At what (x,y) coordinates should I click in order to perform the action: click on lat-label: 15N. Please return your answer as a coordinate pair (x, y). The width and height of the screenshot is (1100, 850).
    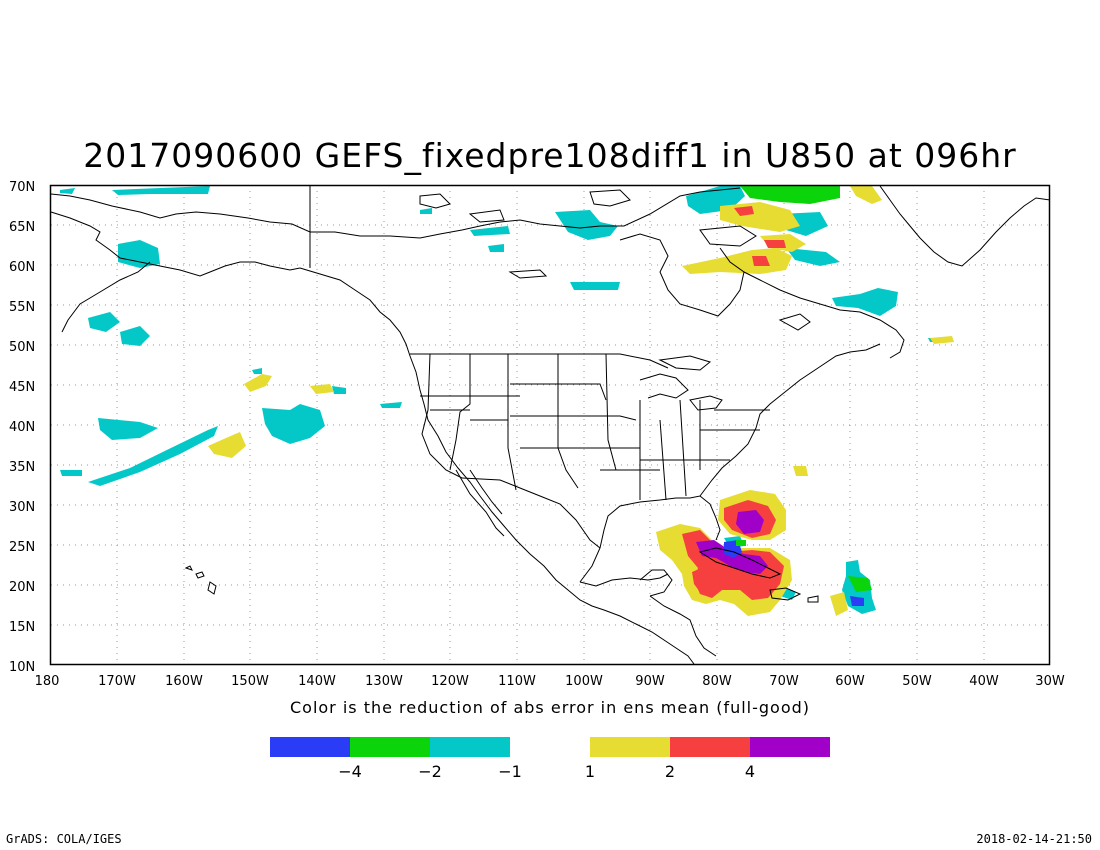
    Looking at the image, I should click on (22, 627).